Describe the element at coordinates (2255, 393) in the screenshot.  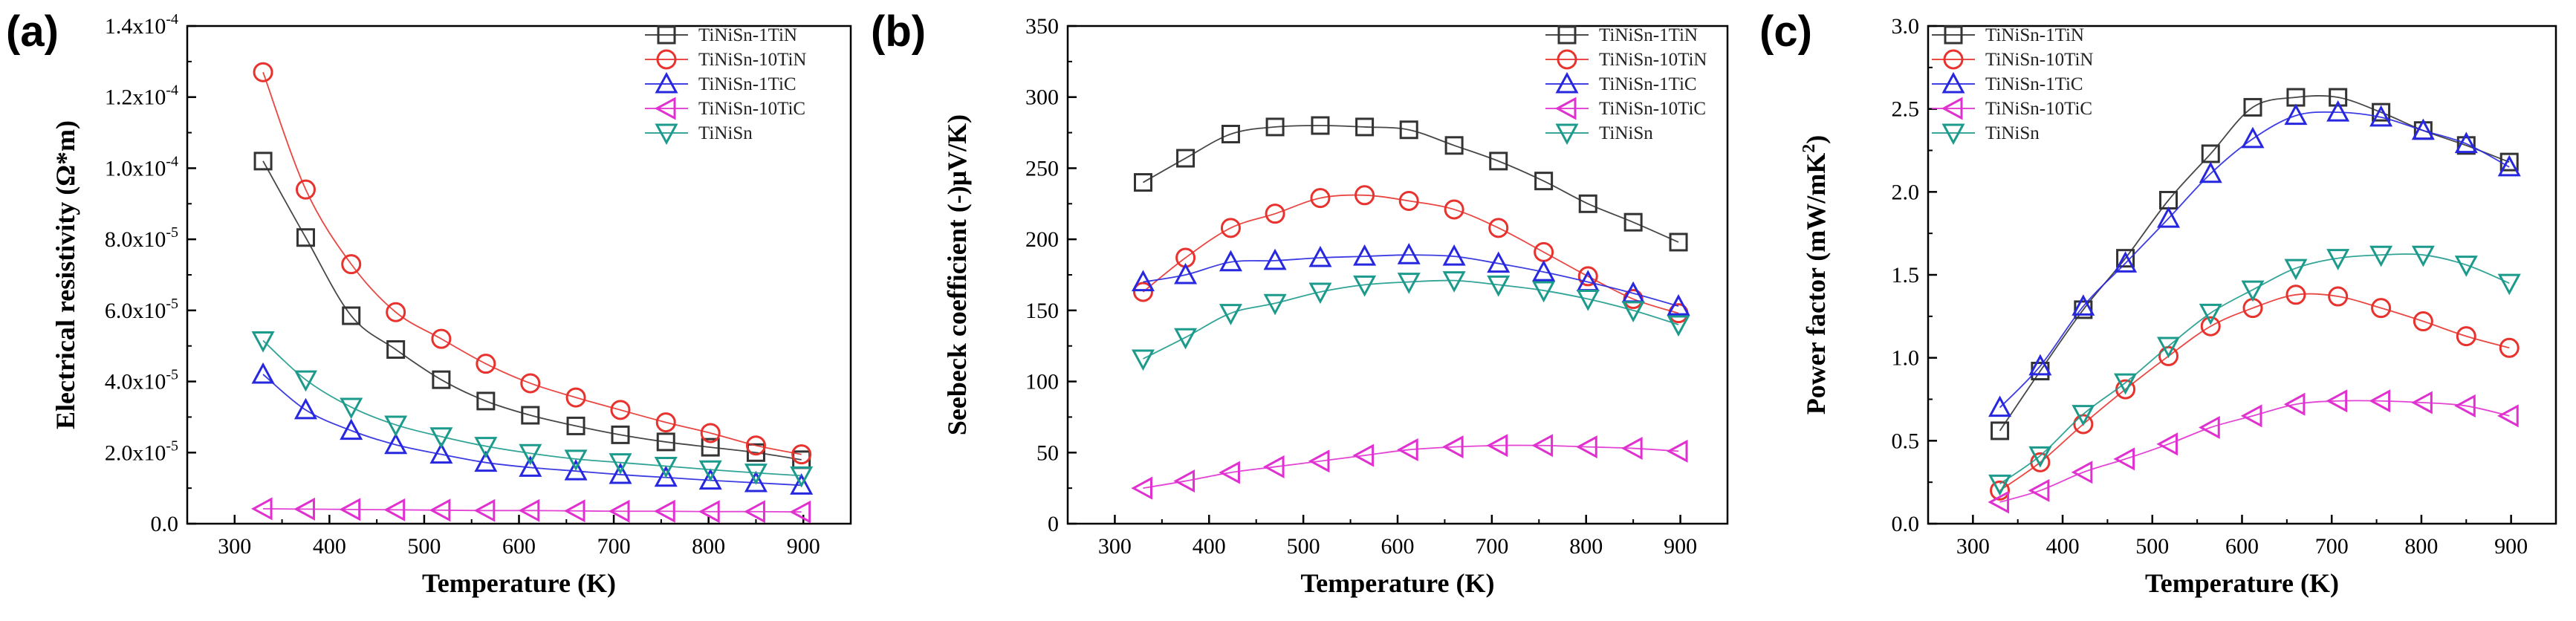
I see `series-tinisn-10tin` at that location.